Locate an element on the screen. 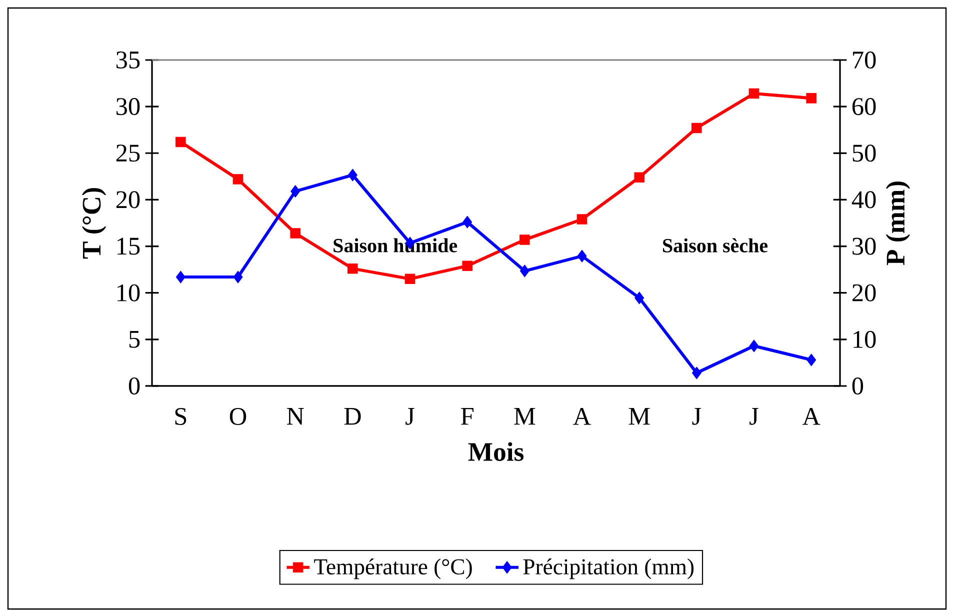  y-tick-label: 5 is located at coordinates (134, 339).